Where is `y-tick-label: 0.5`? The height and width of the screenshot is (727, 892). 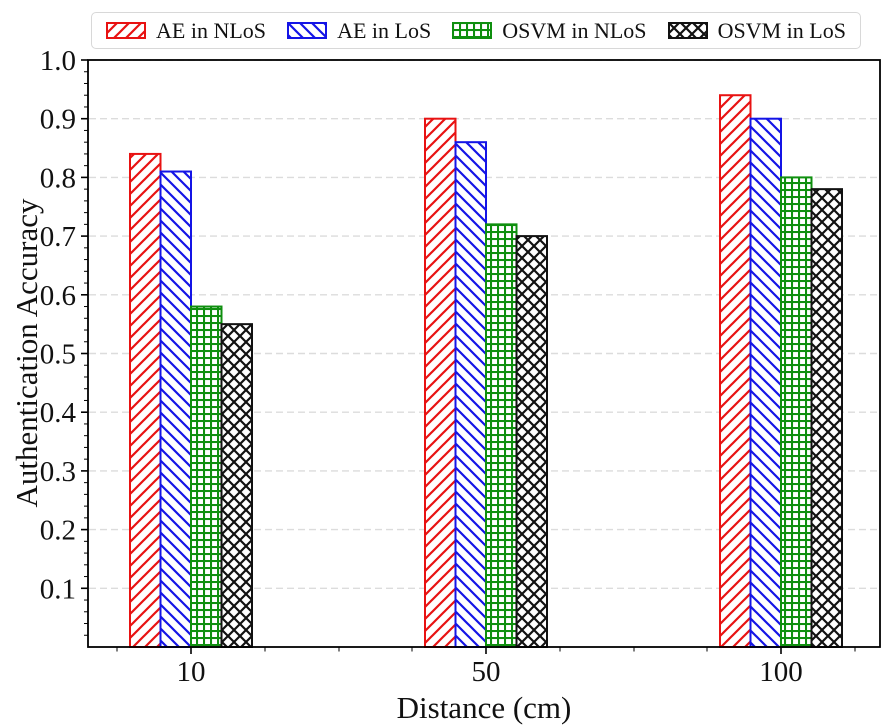 y-tick-label: 0.5 is located at coordinates (58, 355).